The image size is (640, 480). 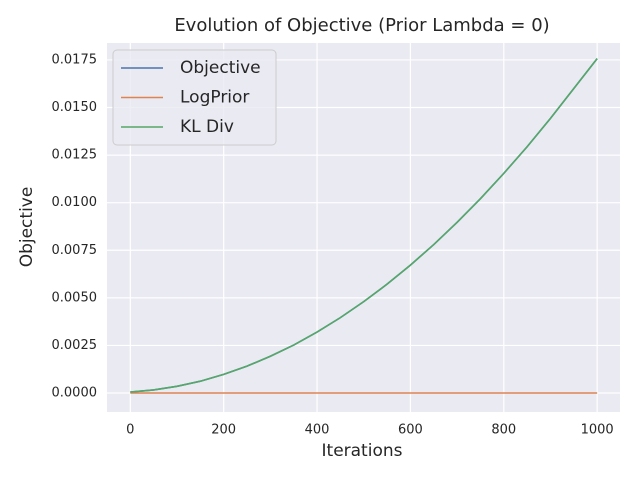 I want to click on y-tick-label: 0.0050, so click(x=75, y=297).